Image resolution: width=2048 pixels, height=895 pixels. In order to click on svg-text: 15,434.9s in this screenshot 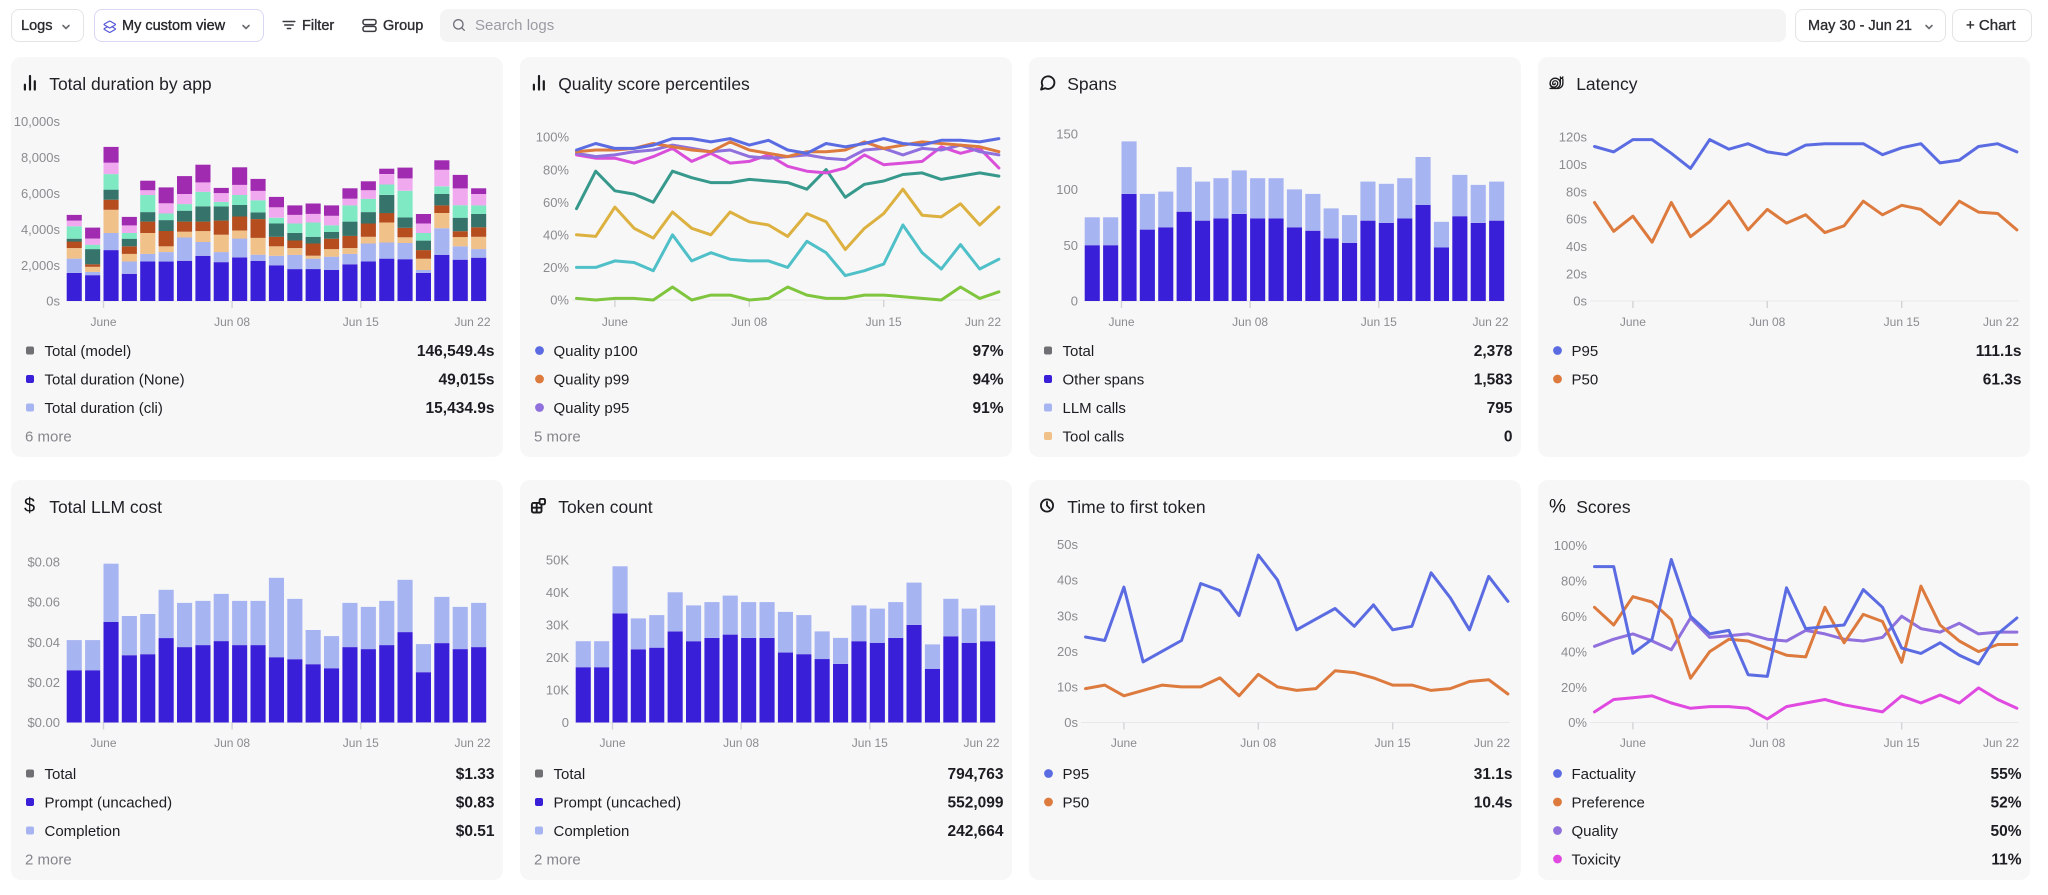, I will do `click(460, 408)`.